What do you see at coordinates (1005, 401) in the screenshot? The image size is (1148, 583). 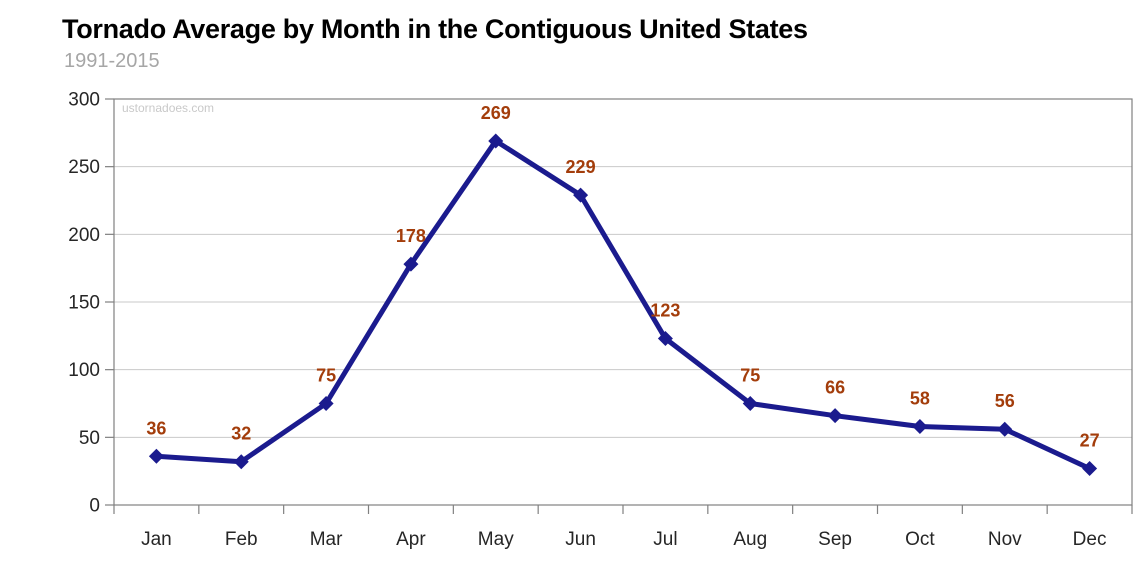 I see `data-point-label-nov: 56` at bounding box center [1005, 401].